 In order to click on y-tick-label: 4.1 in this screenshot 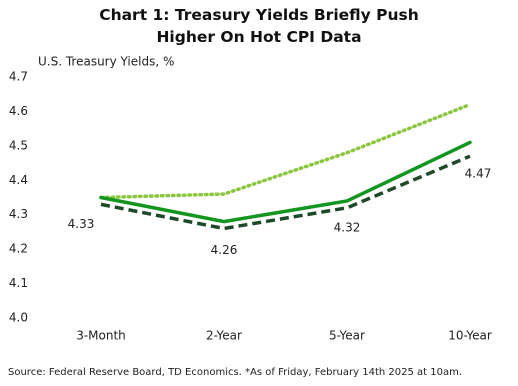, I will do `click(18, 283)`.